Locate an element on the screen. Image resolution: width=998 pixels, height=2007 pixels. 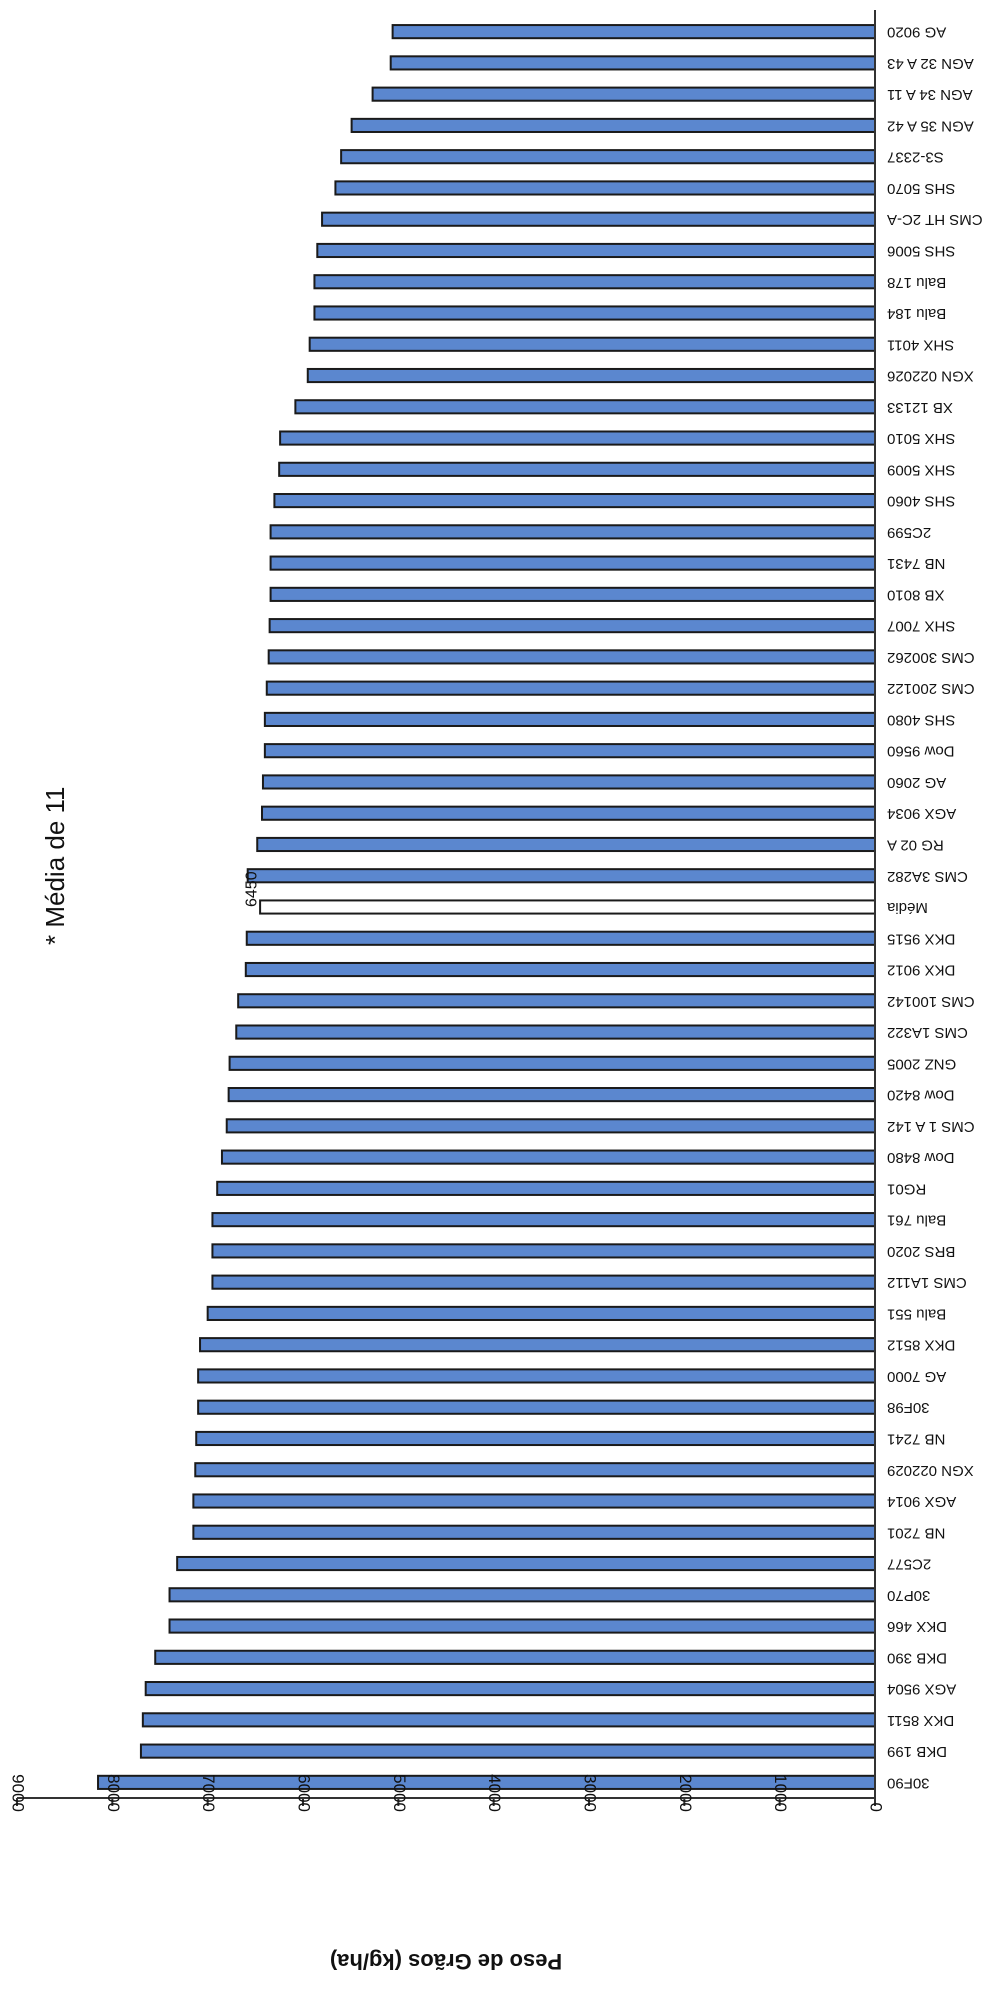
category-label: NB 7241 is located at coordinates (916, 1439).